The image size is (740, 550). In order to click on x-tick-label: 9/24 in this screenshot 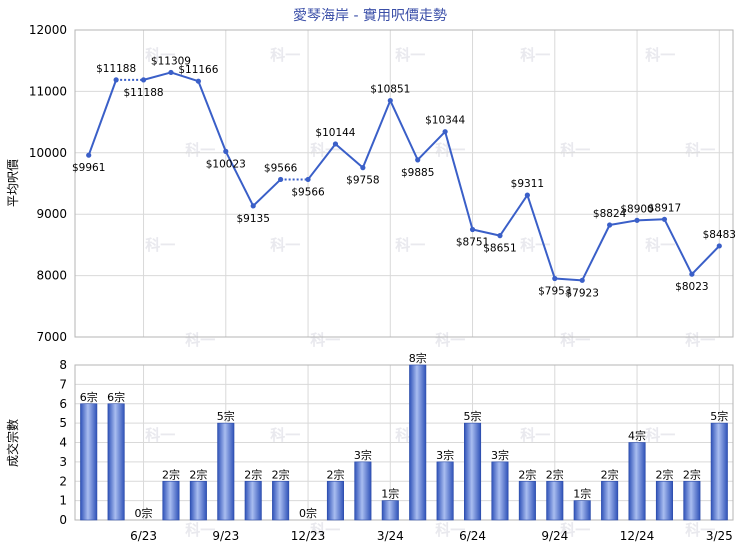, I will do `click(554, 536)`.